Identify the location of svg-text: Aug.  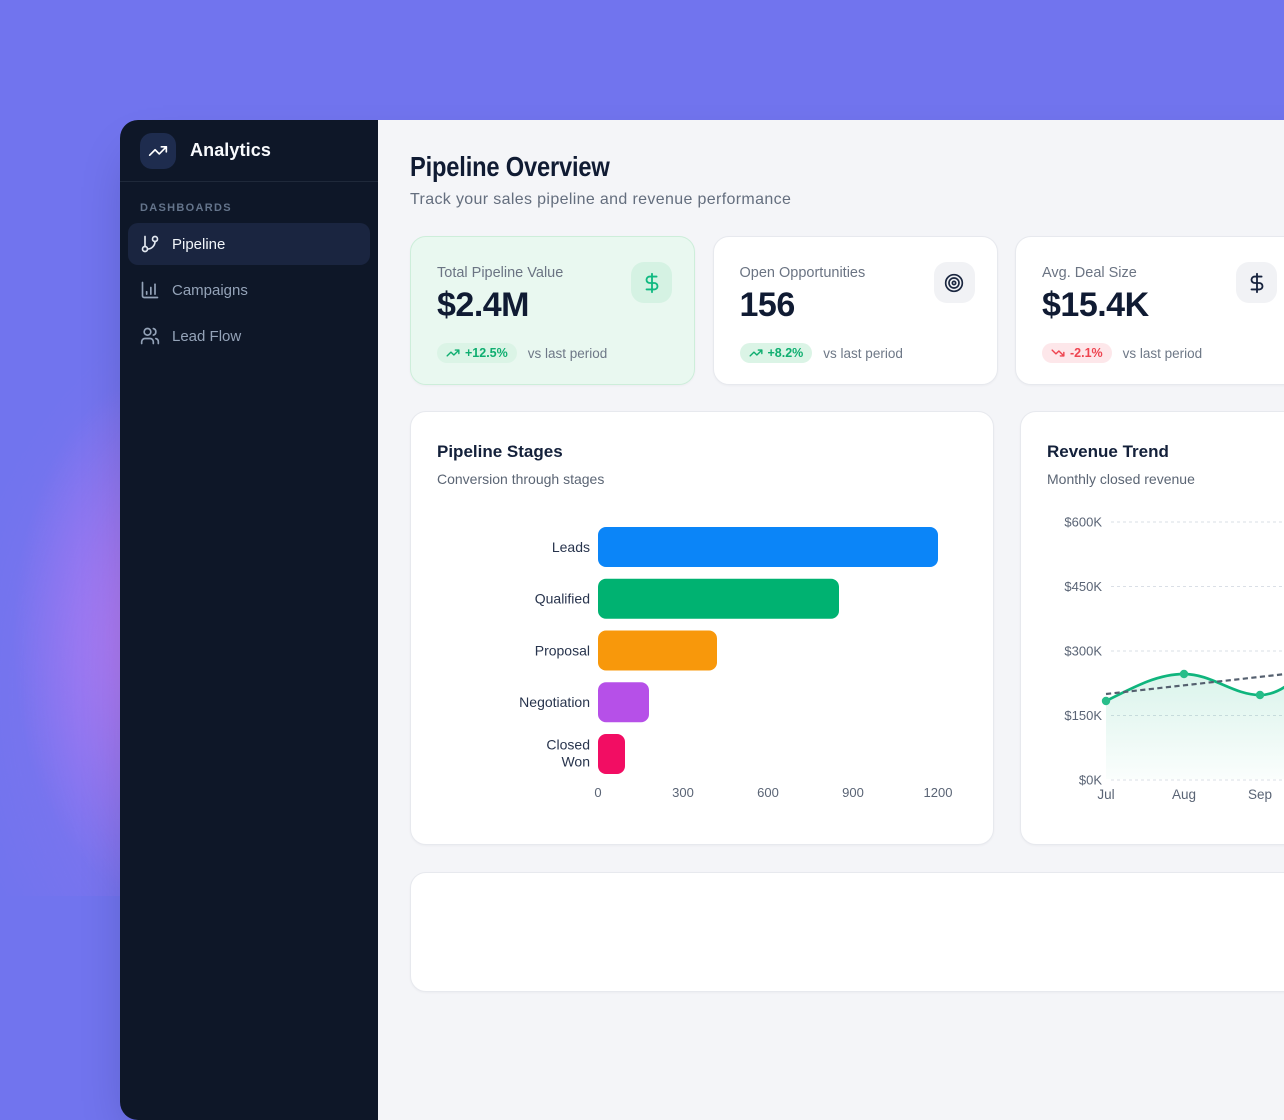
(1184, 794).